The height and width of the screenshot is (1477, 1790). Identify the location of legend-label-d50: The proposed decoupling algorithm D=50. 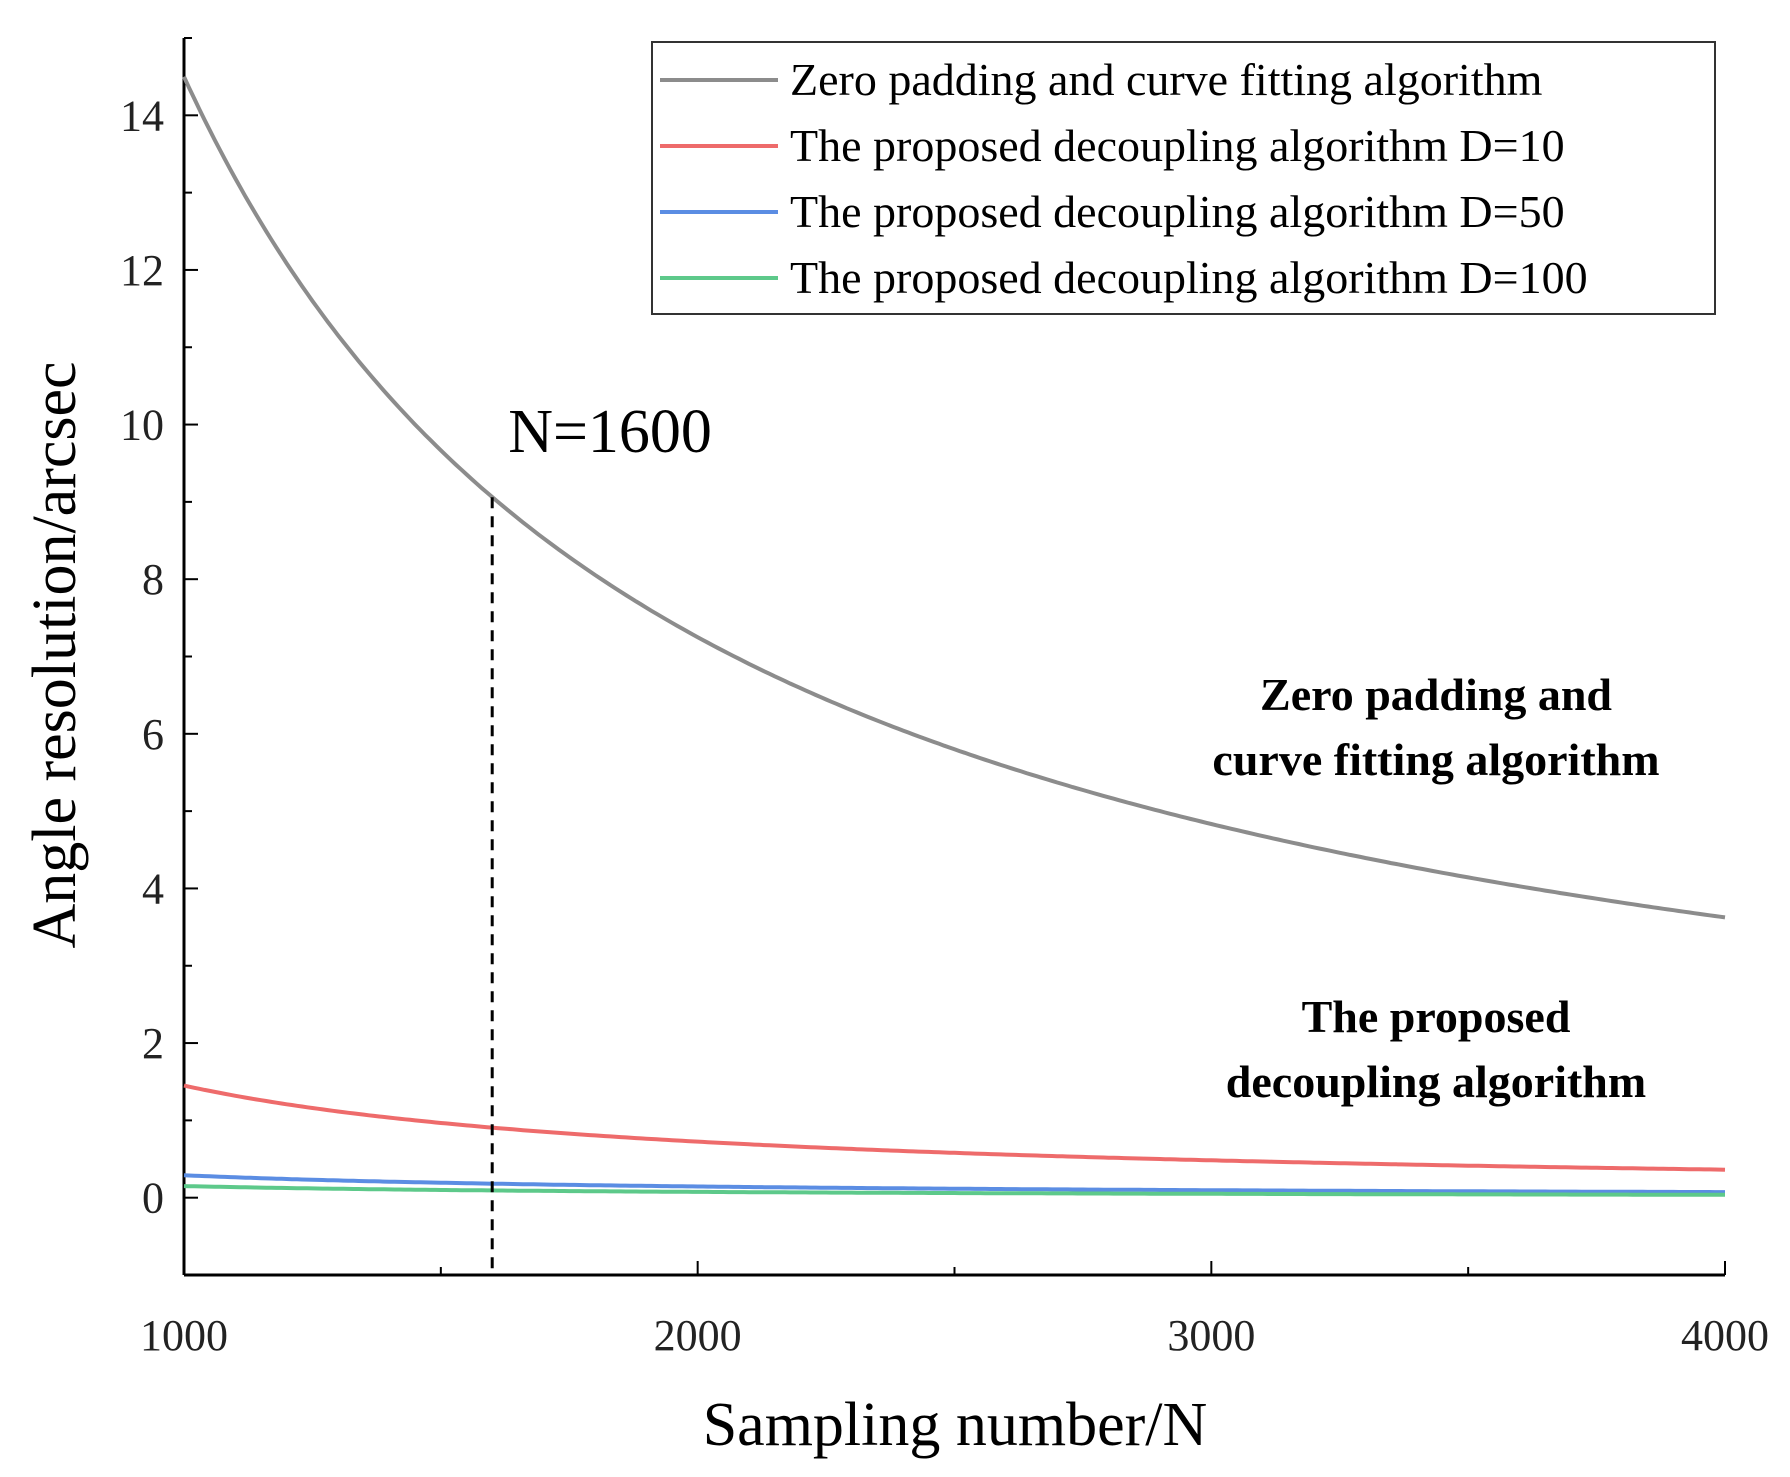
(1177, 211).